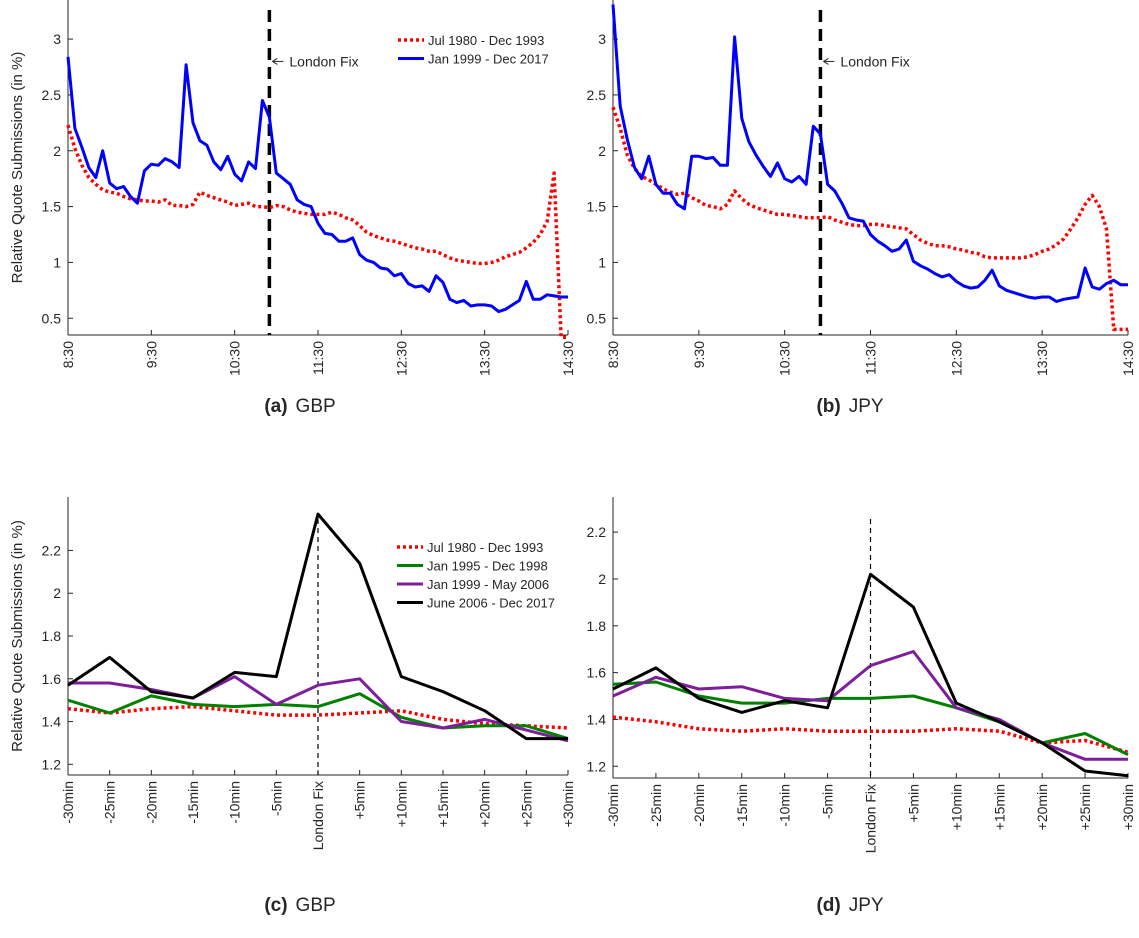 The height and width of the screenshot is (938, 1139). I want to click on caption-letter: (b), so click(828, 406).